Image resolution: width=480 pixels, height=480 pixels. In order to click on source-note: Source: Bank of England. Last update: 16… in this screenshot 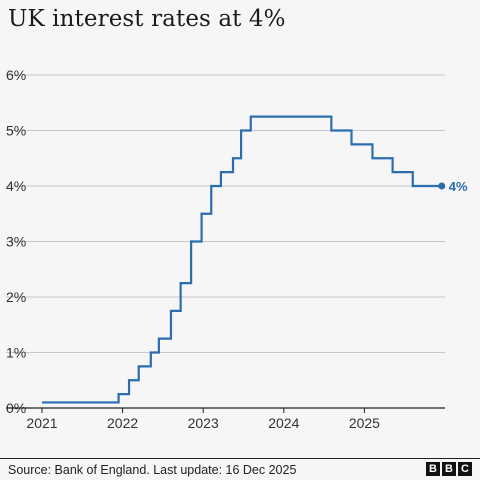, I will do `click(152, 470)`.